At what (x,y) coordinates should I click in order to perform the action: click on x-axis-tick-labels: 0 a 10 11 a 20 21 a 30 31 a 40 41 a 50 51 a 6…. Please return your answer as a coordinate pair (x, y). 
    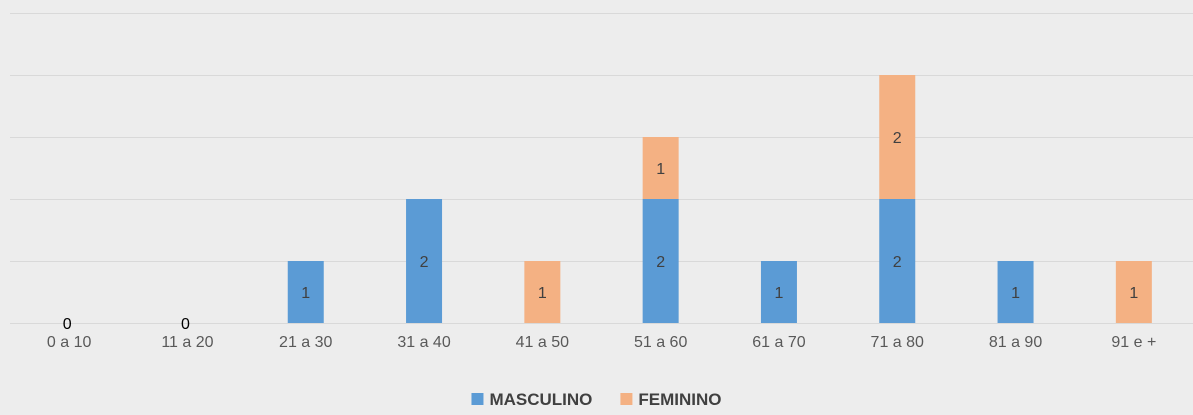
    Looking at the image, I should click on (601, 342).